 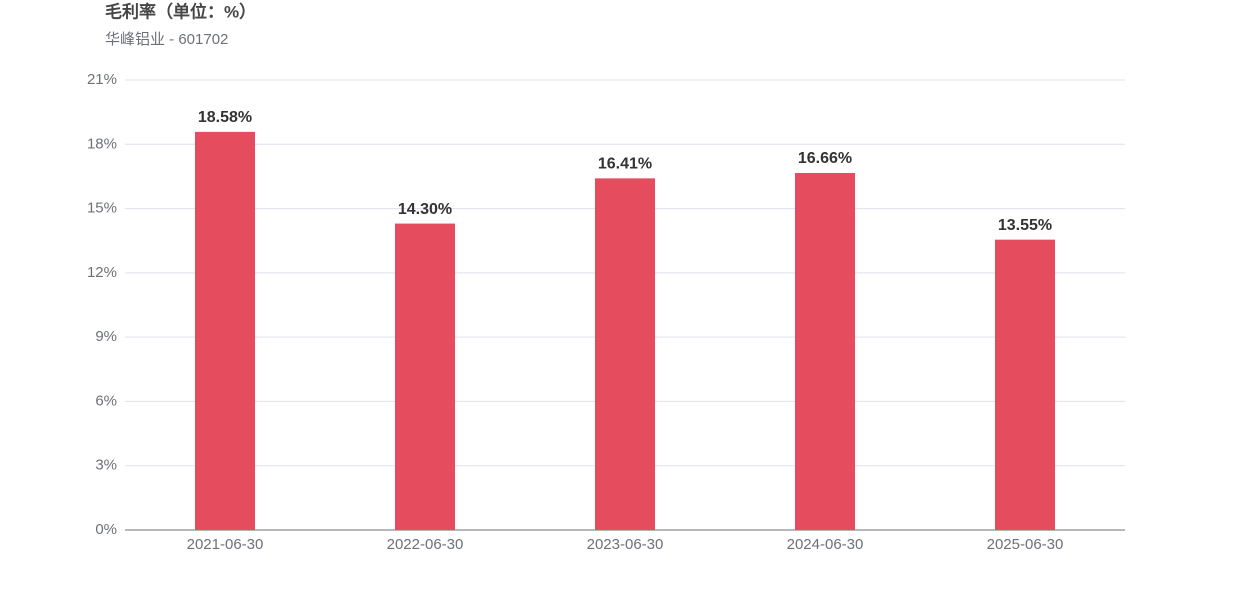 What do you see at coordinates (102, 272) in the screenshot?
I see `y-tick-label: 12%` at bounding box center [102, 272].